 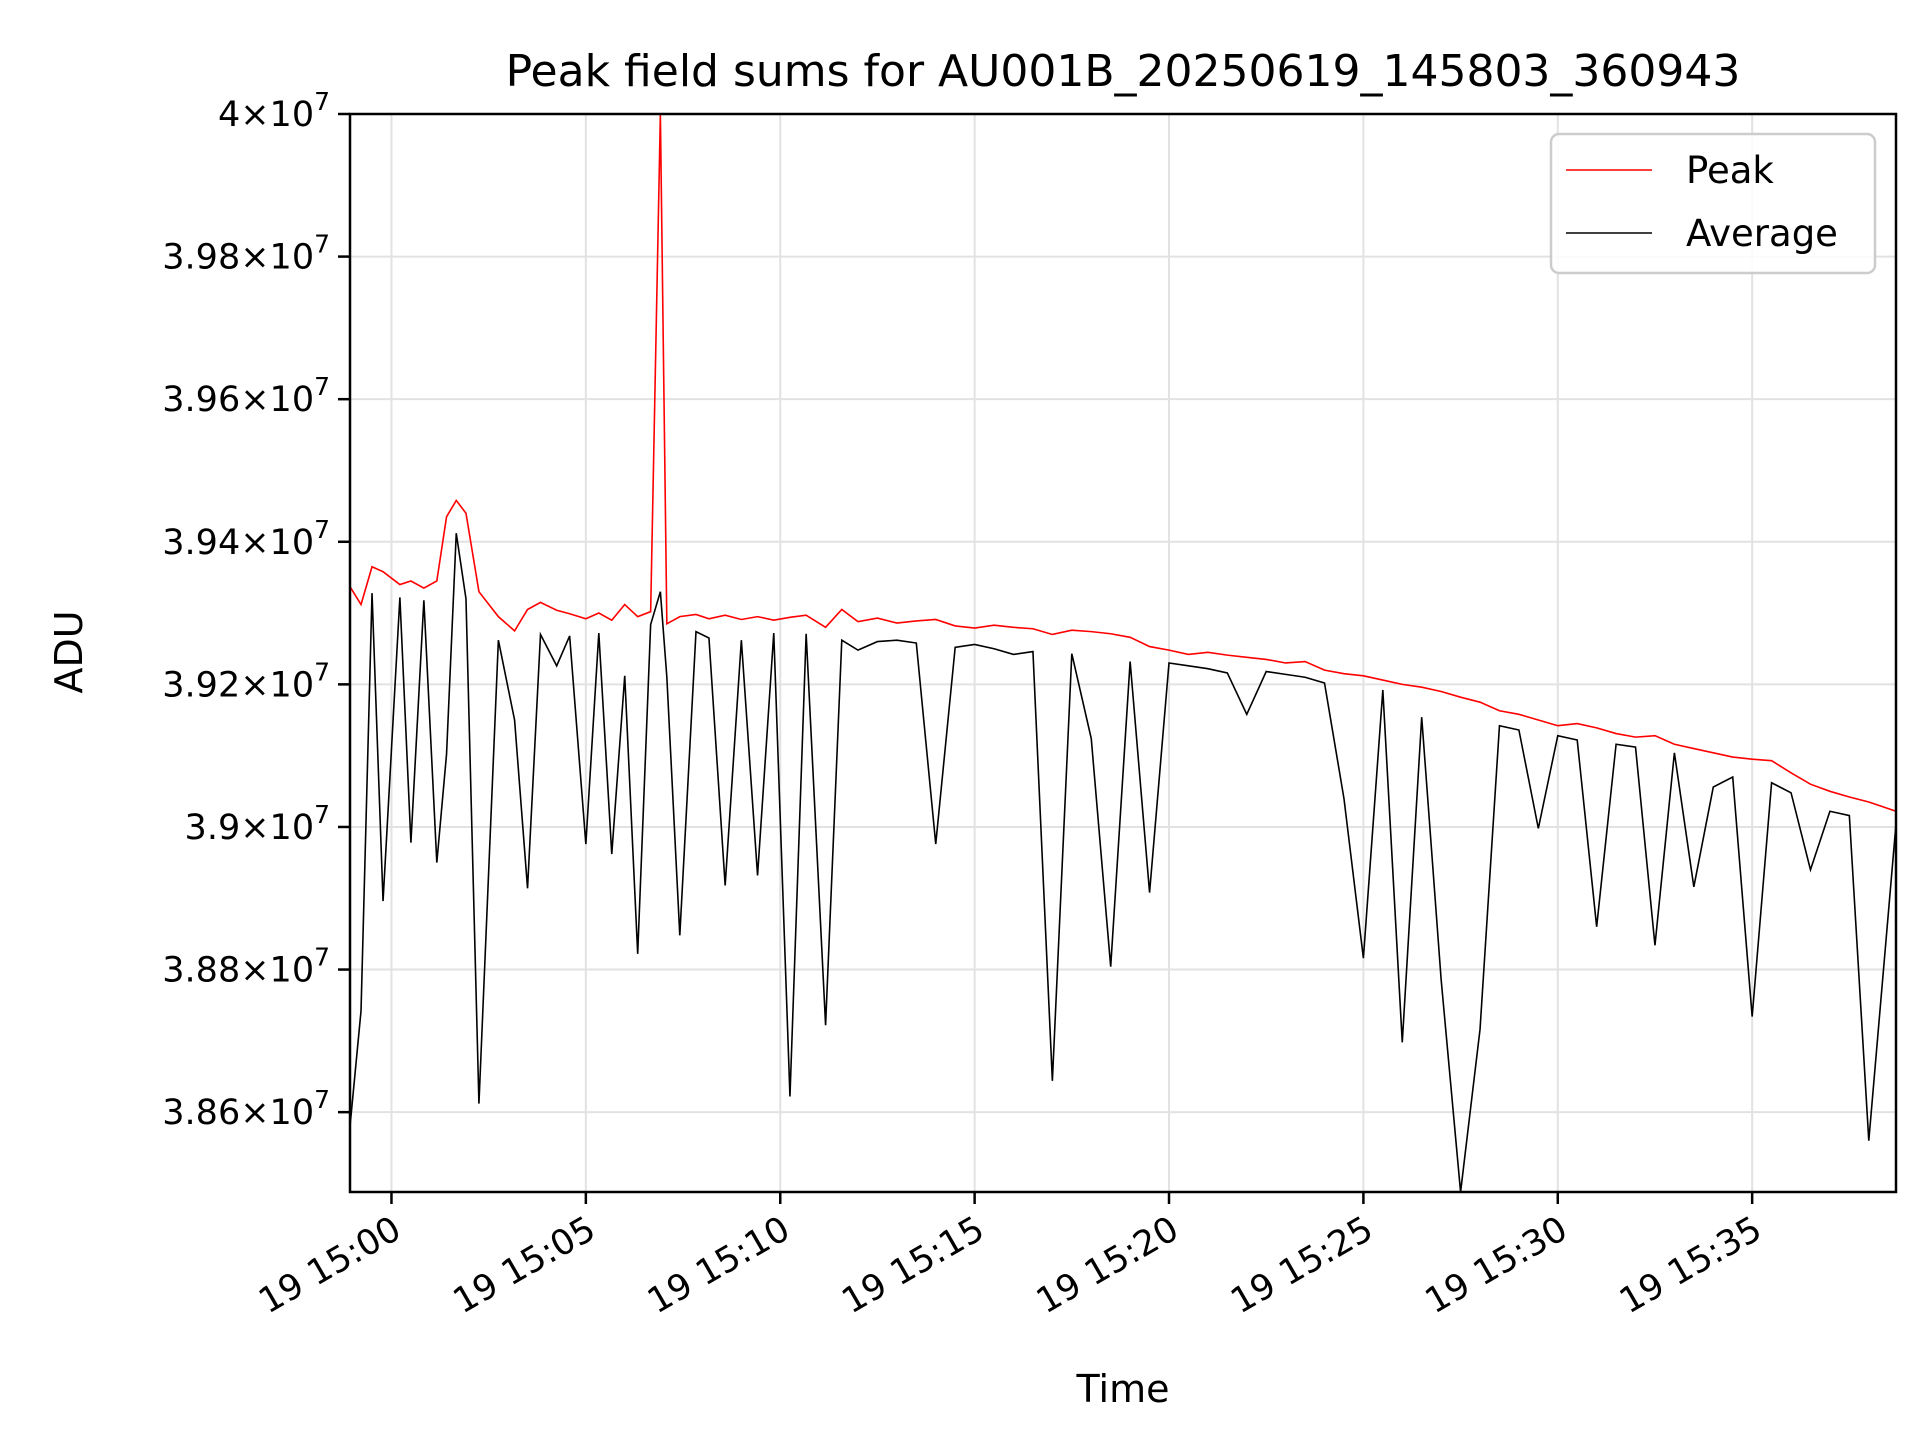 I want to click on y-tick-label: 4×10⁷, so click(x=274, y=111).